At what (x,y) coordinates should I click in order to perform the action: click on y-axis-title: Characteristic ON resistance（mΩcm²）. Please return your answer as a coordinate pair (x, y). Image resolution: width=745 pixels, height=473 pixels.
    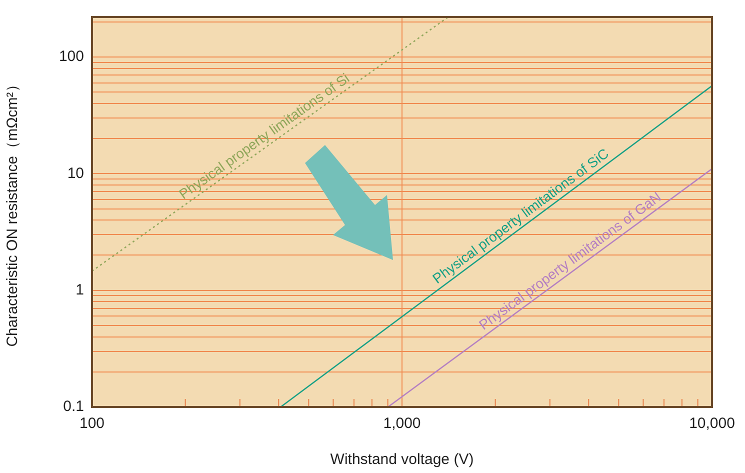
    Looking at the image, I should click on (13, 212).